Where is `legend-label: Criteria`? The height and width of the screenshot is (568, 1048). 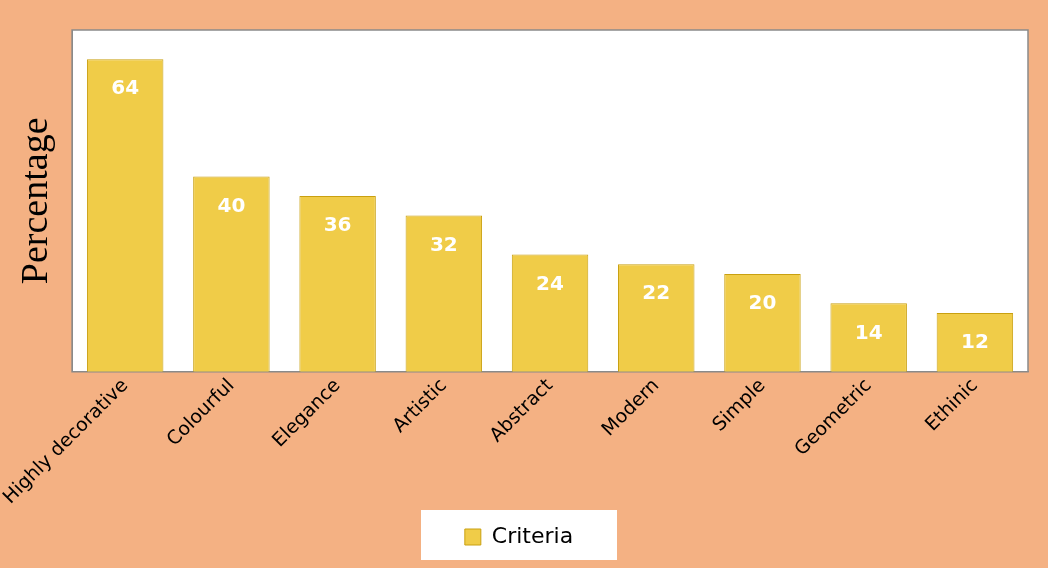 legend-label: Criteria is located at coordinates (532, 535).